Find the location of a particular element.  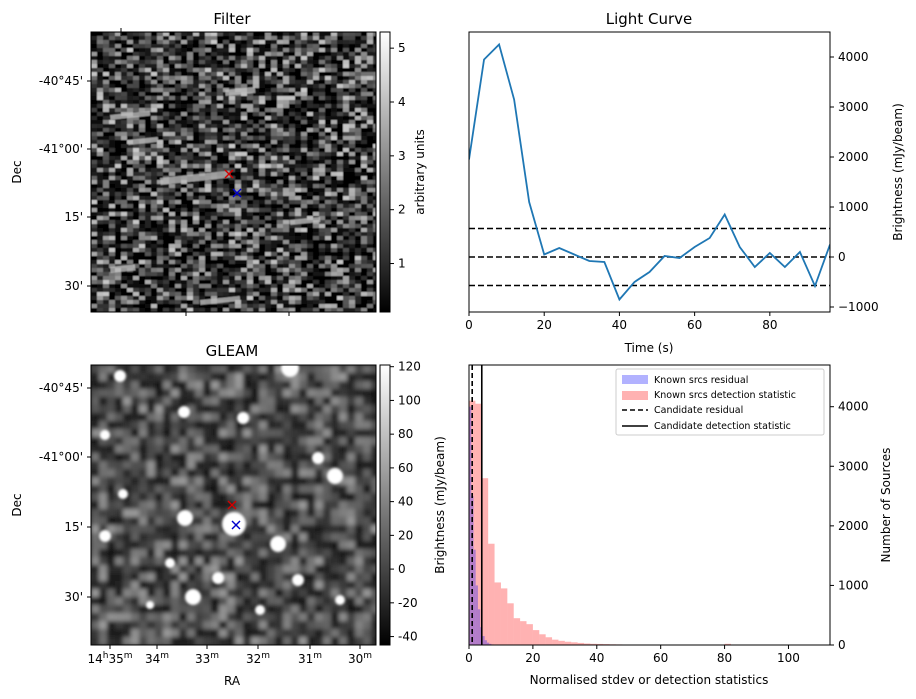

colorbar-tick-label: -20 is located at coordinates (408, 603).